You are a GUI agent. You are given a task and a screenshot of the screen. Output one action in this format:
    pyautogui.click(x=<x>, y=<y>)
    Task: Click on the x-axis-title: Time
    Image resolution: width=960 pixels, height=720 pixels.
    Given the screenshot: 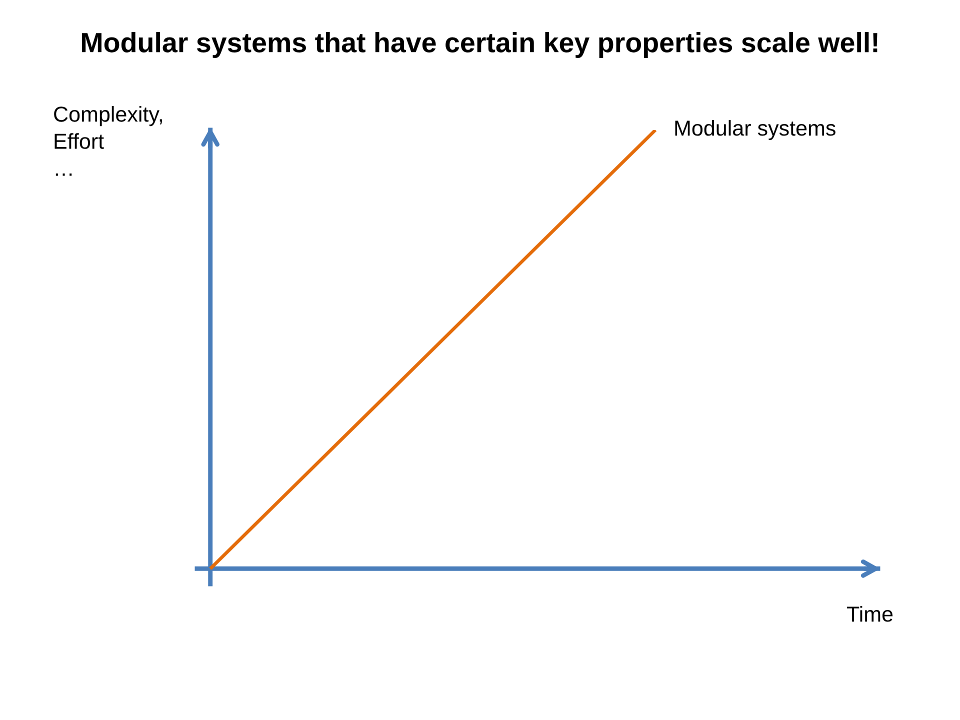 What is the action you would take?
    pyautogui.click(x=869, y=614)
    